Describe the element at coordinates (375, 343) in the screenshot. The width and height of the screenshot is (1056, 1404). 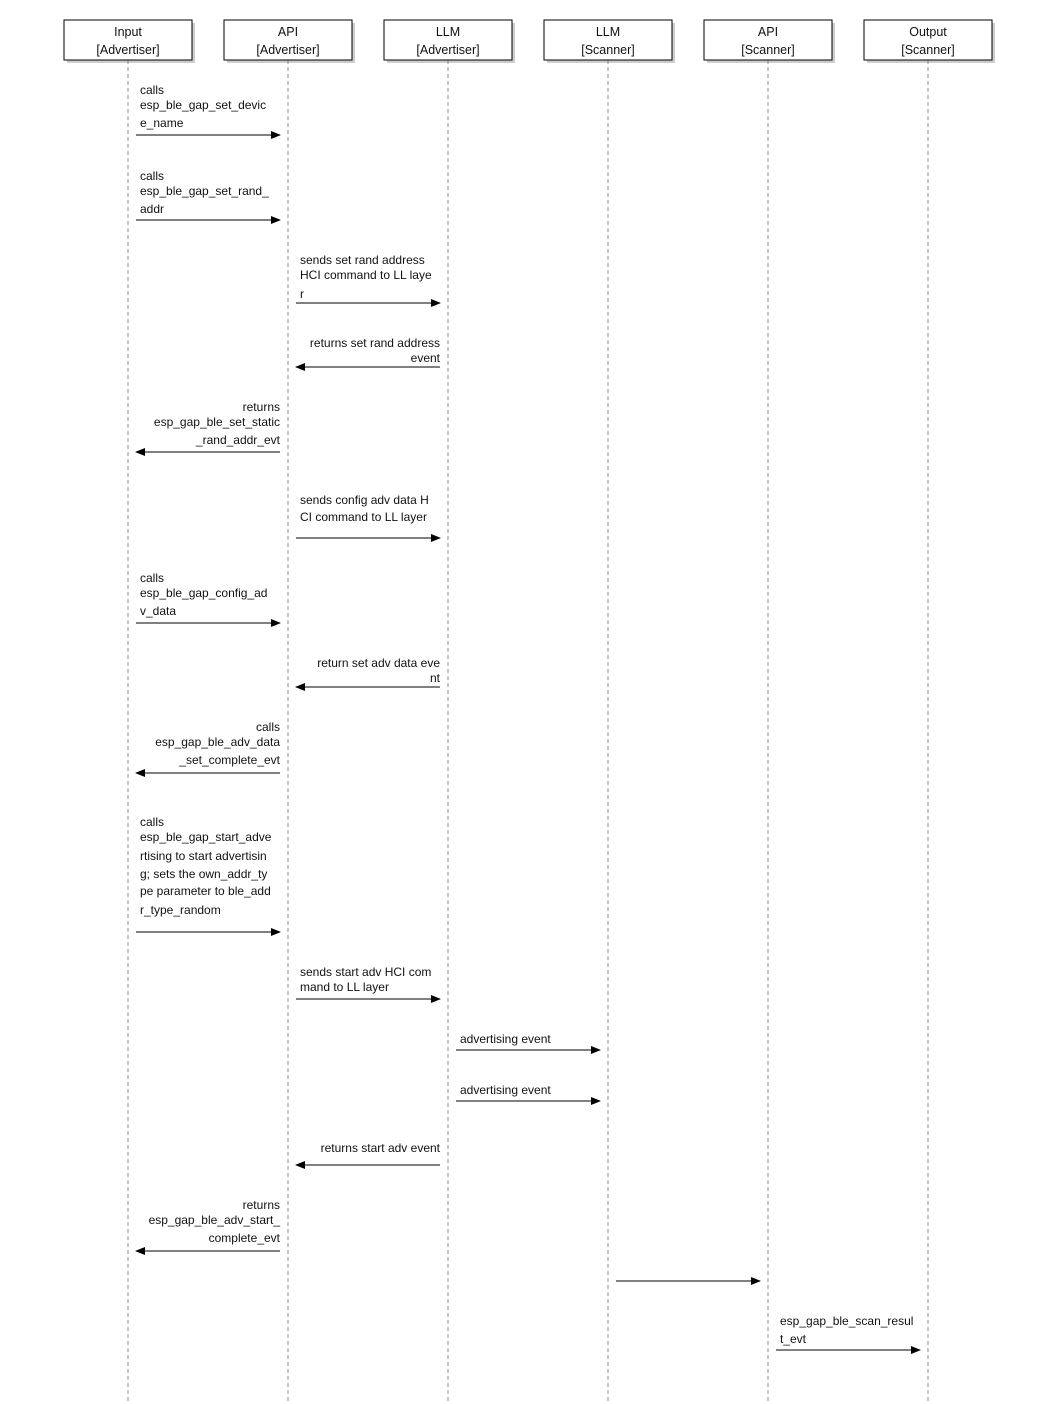
I see `message-label: returns set rand address` at that location.